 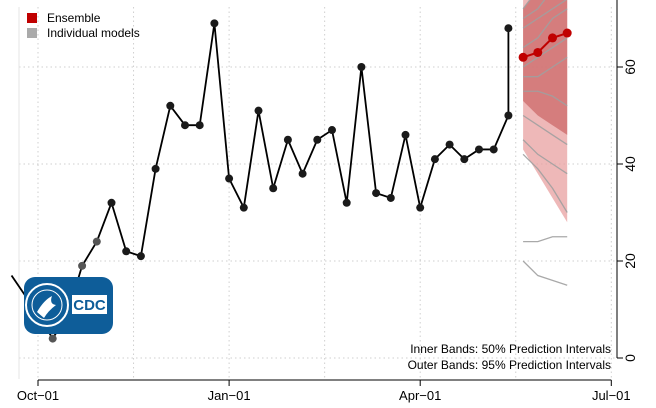 I want to click on x-tick-label: Apr−01, so click(x=420, y=395).